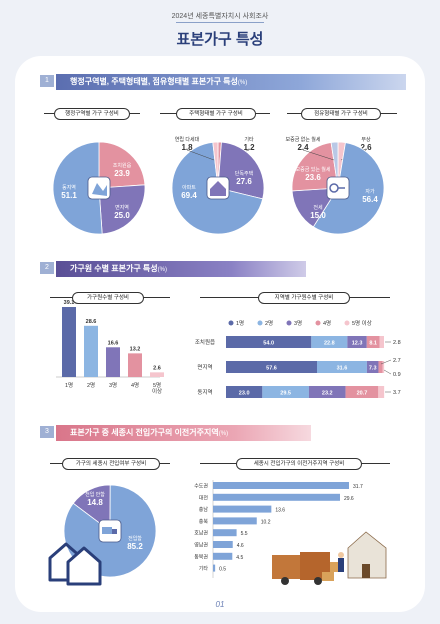 This screenshot has width=440, height=624. Describe the element at coordinates (111, 464) in the screenshot. I see `chart-title: 가구의 세종시 전입여부 구성비` at that location.